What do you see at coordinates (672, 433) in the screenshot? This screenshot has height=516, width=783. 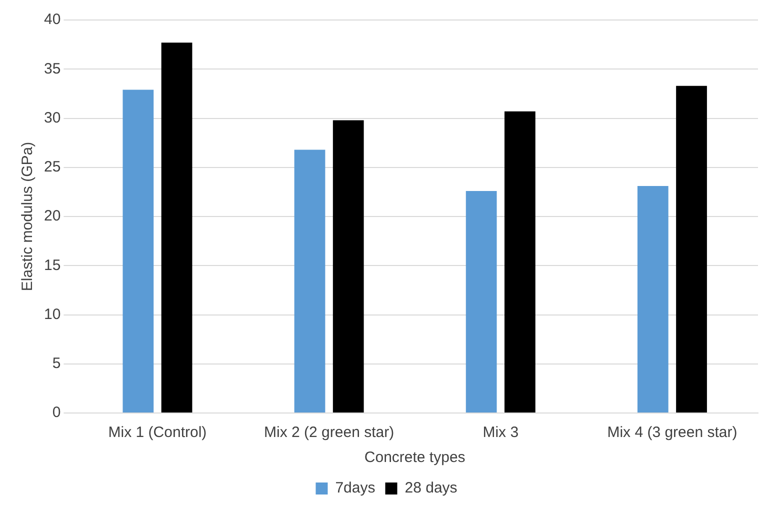 I see `x-tick-label: Mix 4 (3 green star)` at bounding box center [672, 433].